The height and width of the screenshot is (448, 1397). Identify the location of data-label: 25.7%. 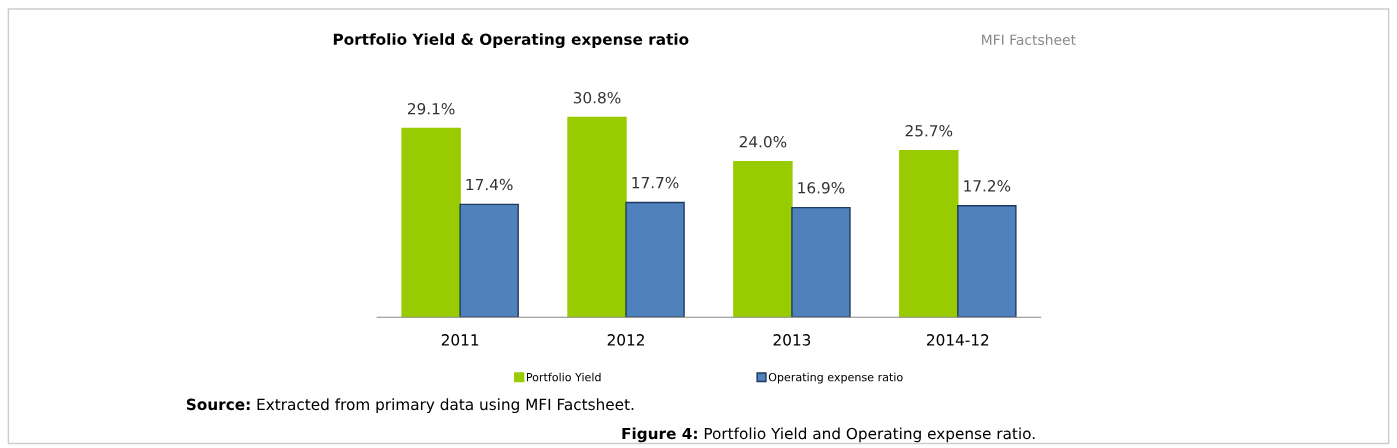
(929, 130).